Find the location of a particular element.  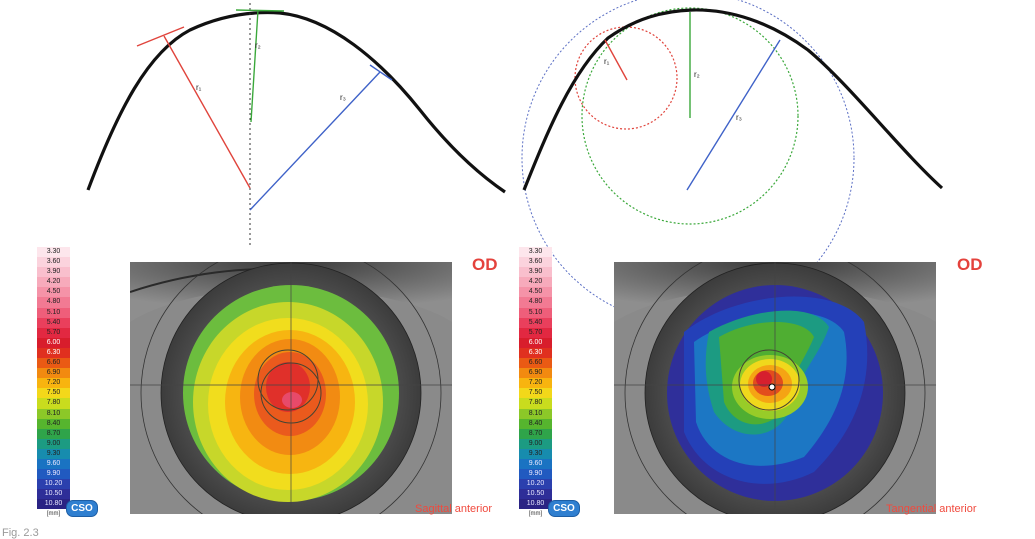

right-r1-radius is located at coordinates (616, 60).